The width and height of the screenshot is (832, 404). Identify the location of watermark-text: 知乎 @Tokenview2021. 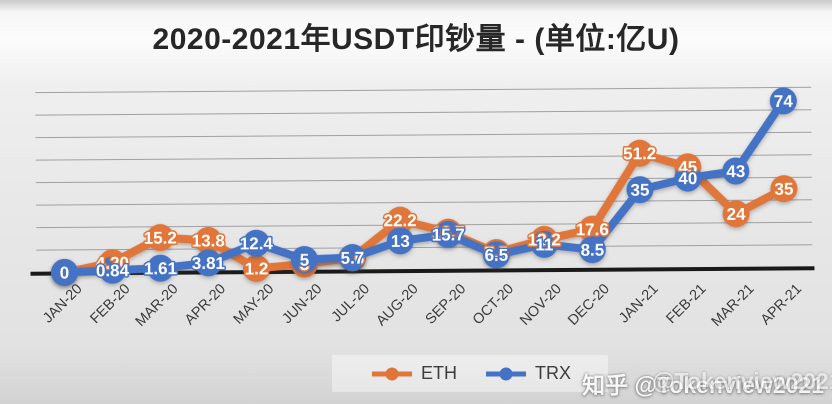
(703, 385).